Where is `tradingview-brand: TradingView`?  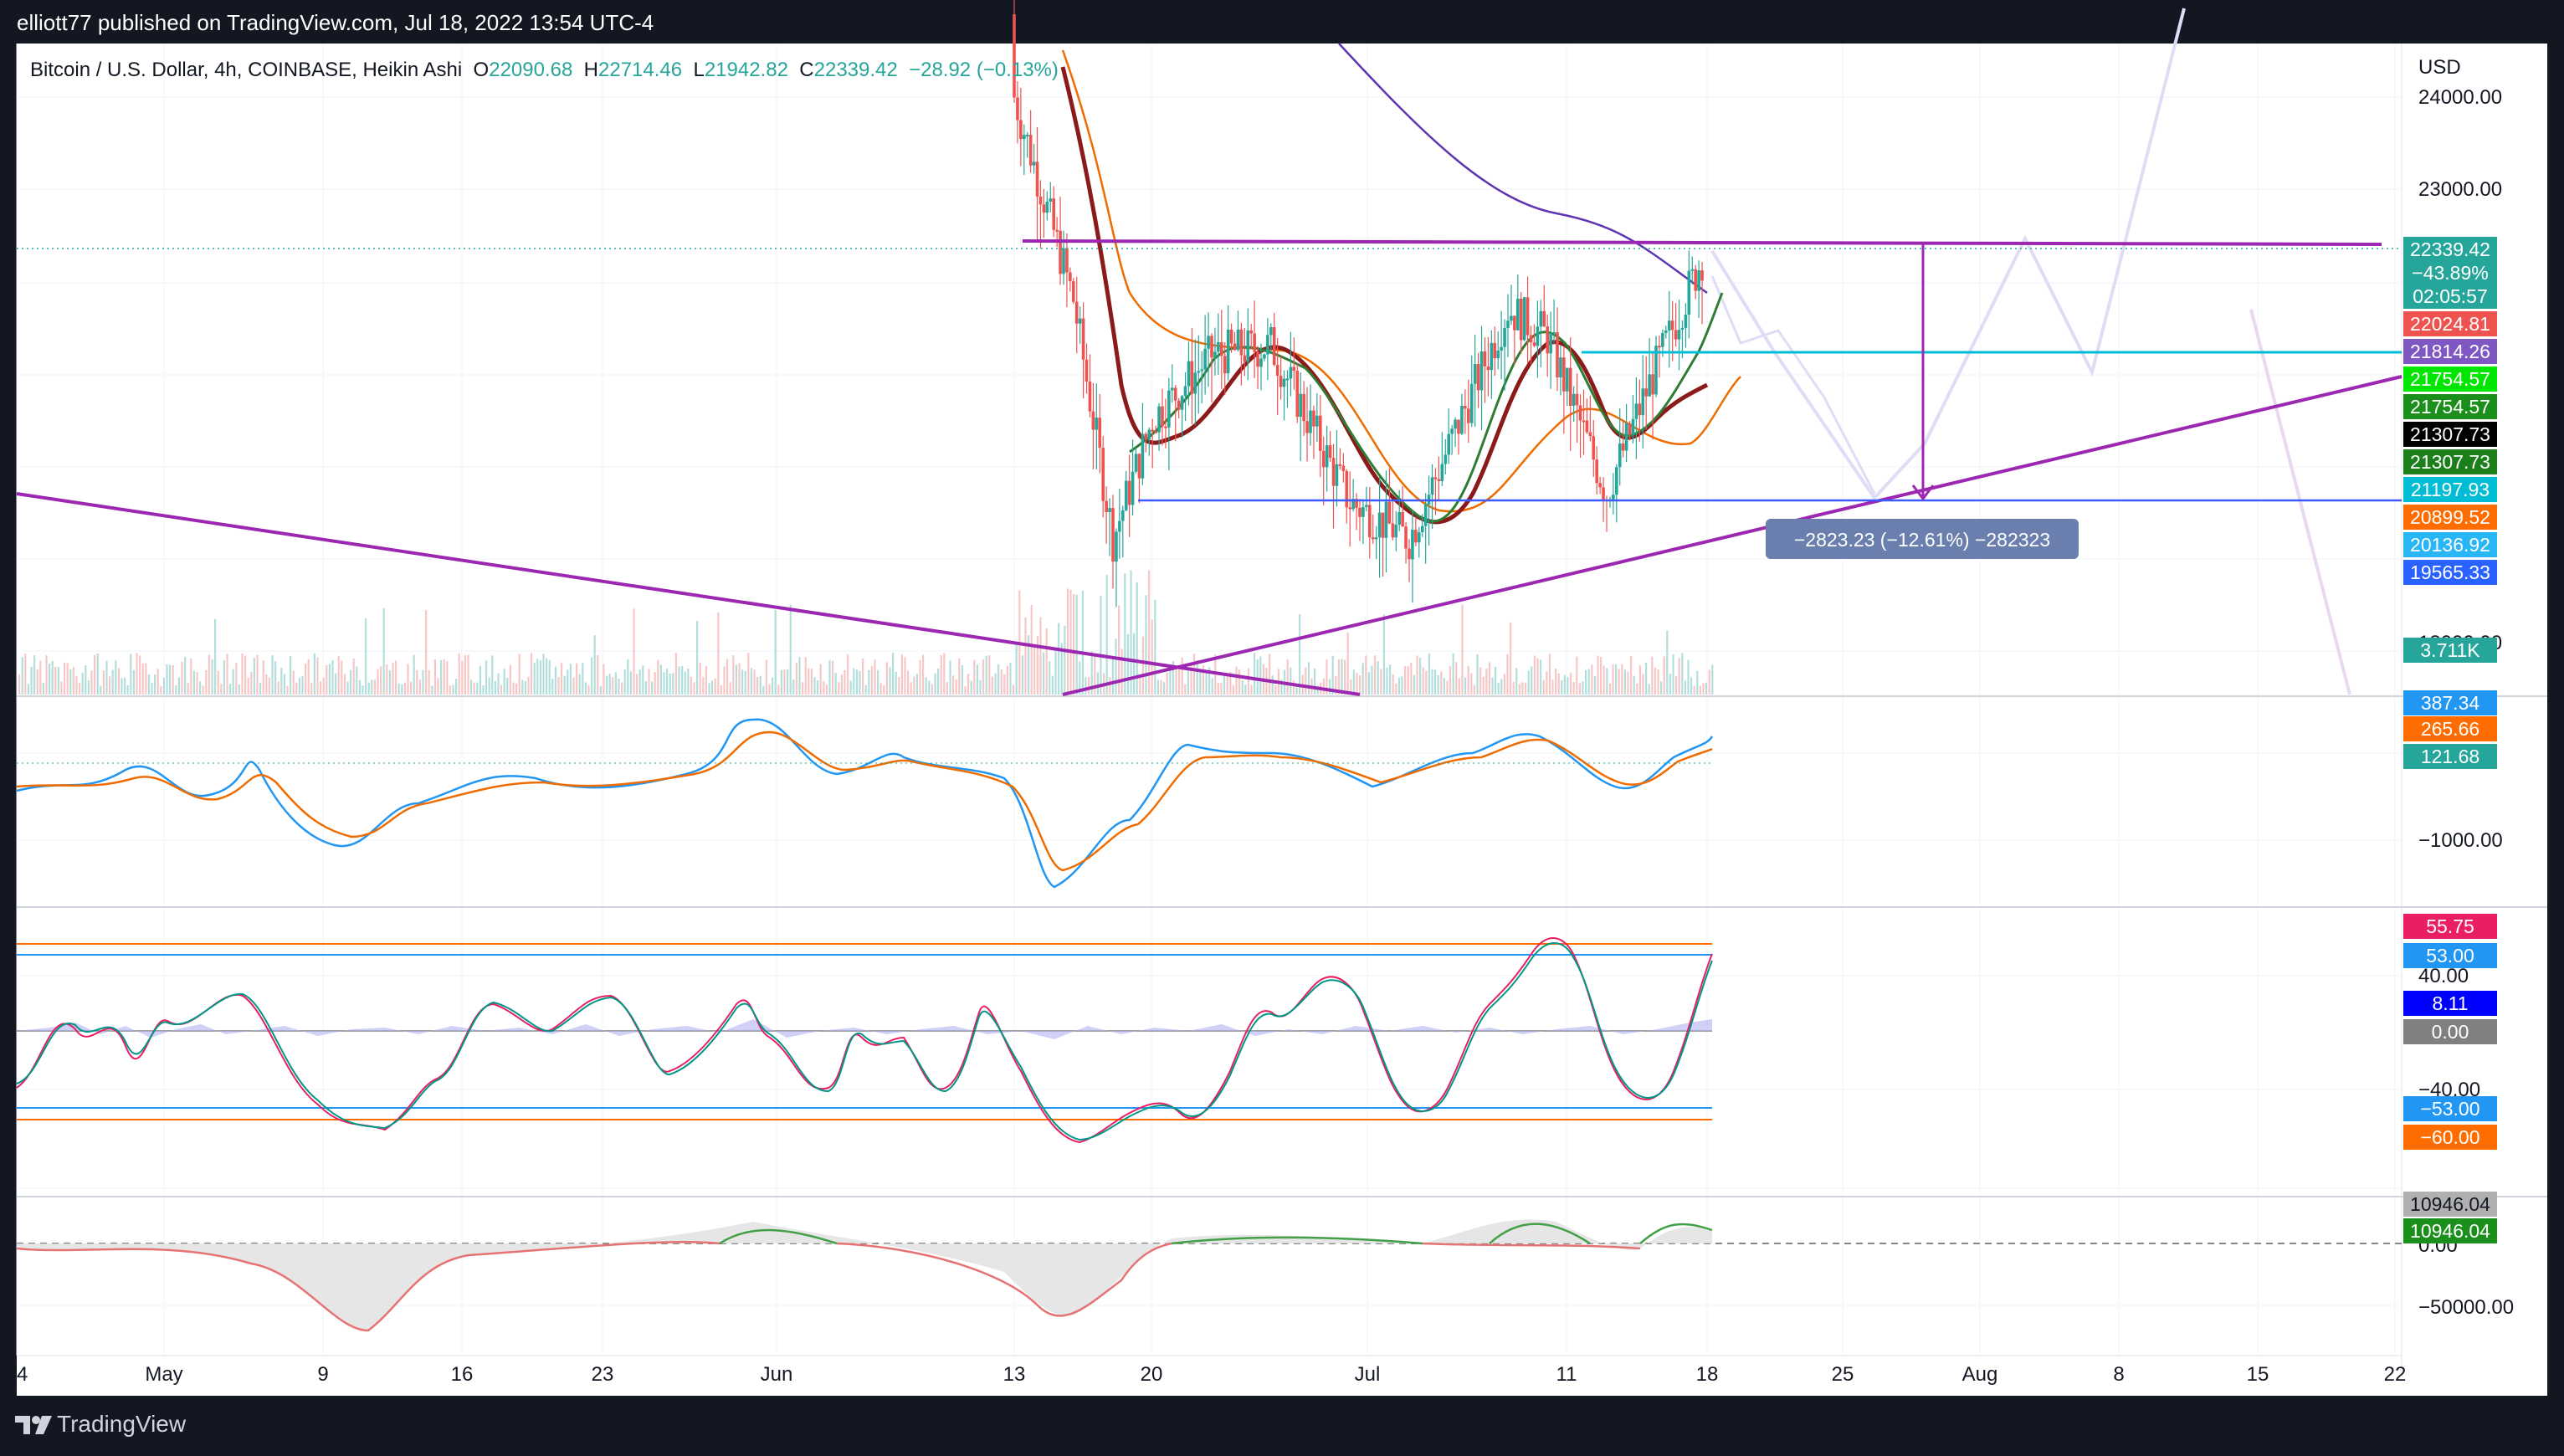 tradingview-brand: TradingView is located at coordinates (122, 1424).